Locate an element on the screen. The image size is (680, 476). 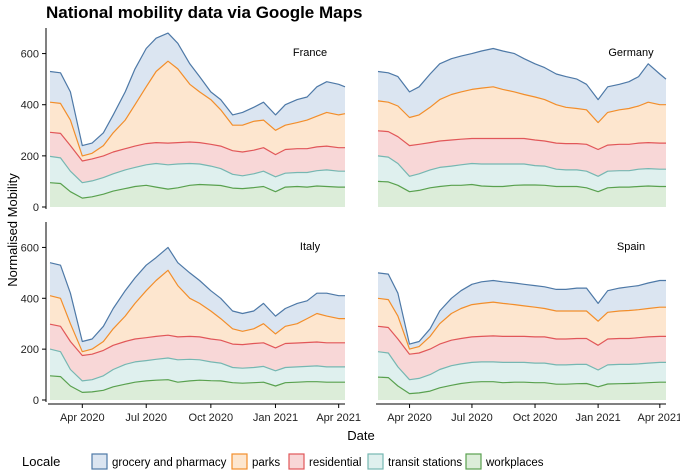
facet-label-italy: Italy is located at coordinates (310, 247).